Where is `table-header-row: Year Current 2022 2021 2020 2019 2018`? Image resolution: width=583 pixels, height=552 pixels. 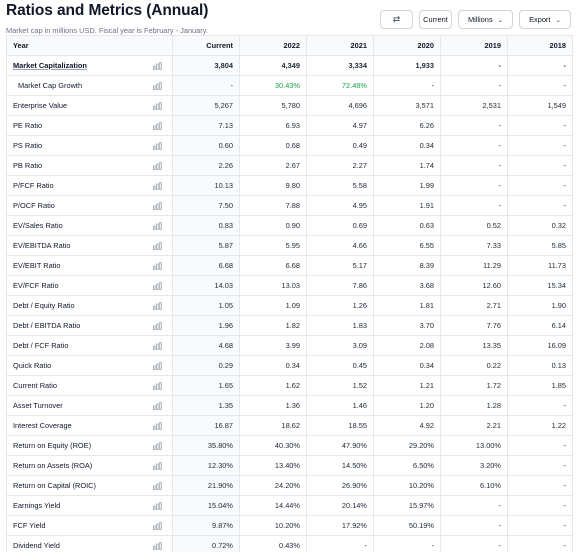
table-header-row: Year Current 2022 2021 2020 2019 2018 is located at coordinates (289, 45).